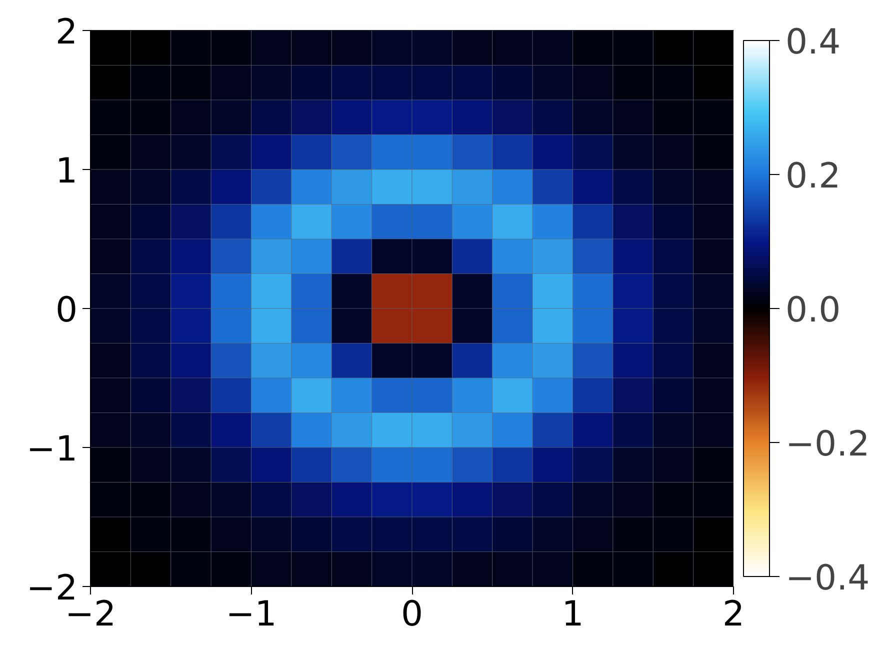 The image size is (882, 656). I want to click on color-bar-label: 0.0, so click(813, 310).